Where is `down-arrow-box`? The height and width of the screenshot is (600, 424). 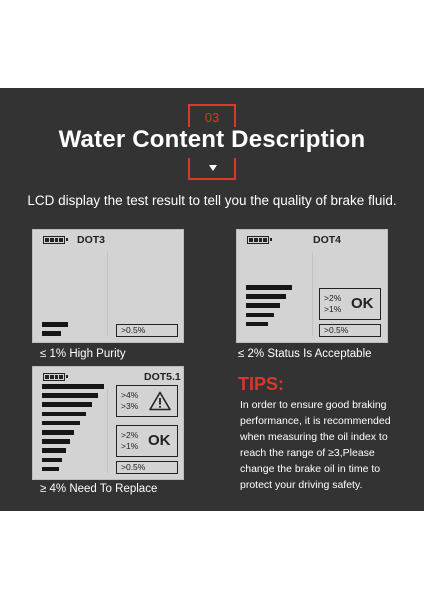
down-arrow-box is located at coordinates (212, 169).